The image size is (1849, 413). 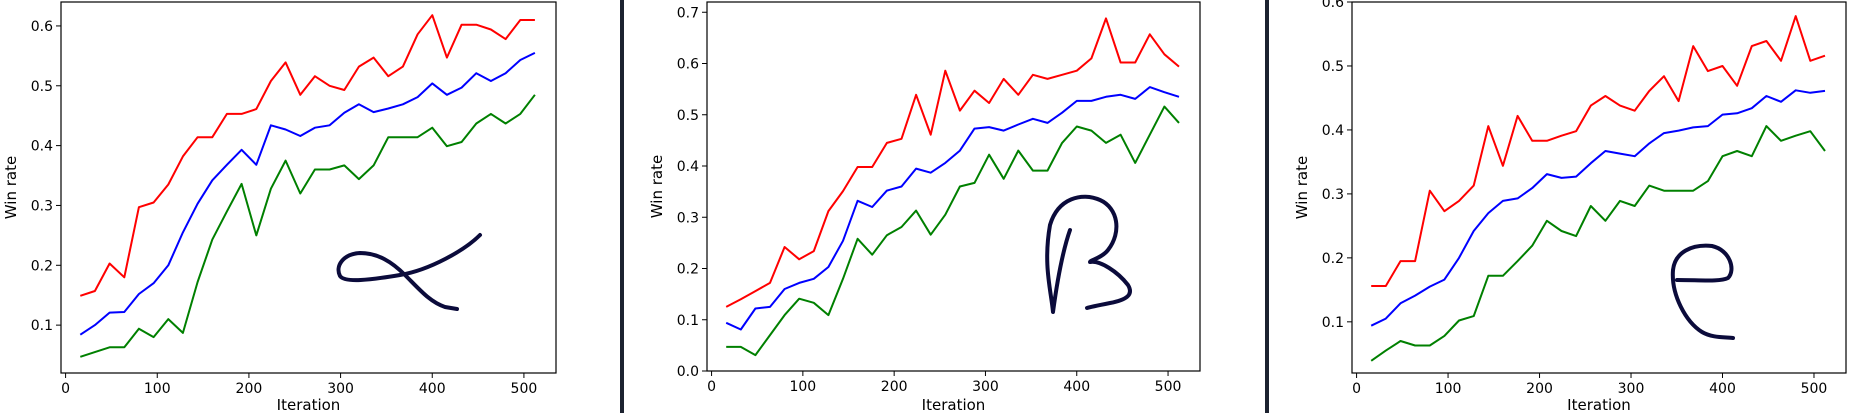 I want to click on separator-left, so click(x=622, y=206).